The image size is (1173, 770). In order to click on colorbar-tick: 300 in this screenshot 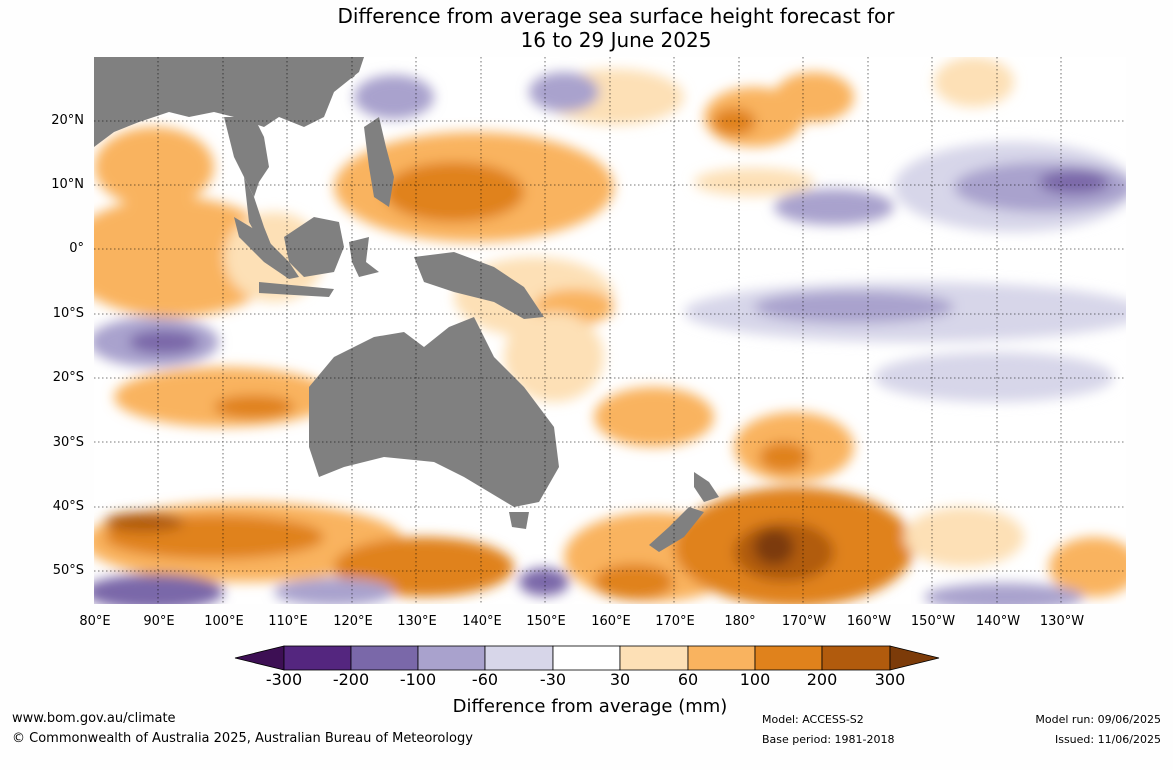, I will do `click(890, 679)`.